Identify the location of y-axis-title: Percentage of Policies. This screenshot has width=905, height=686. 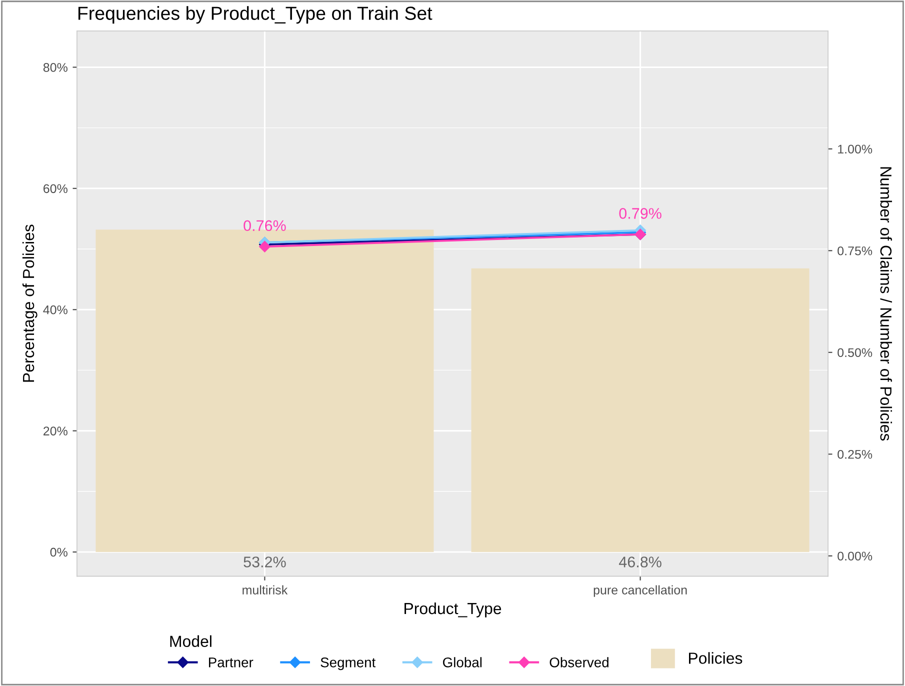
(30, 303).